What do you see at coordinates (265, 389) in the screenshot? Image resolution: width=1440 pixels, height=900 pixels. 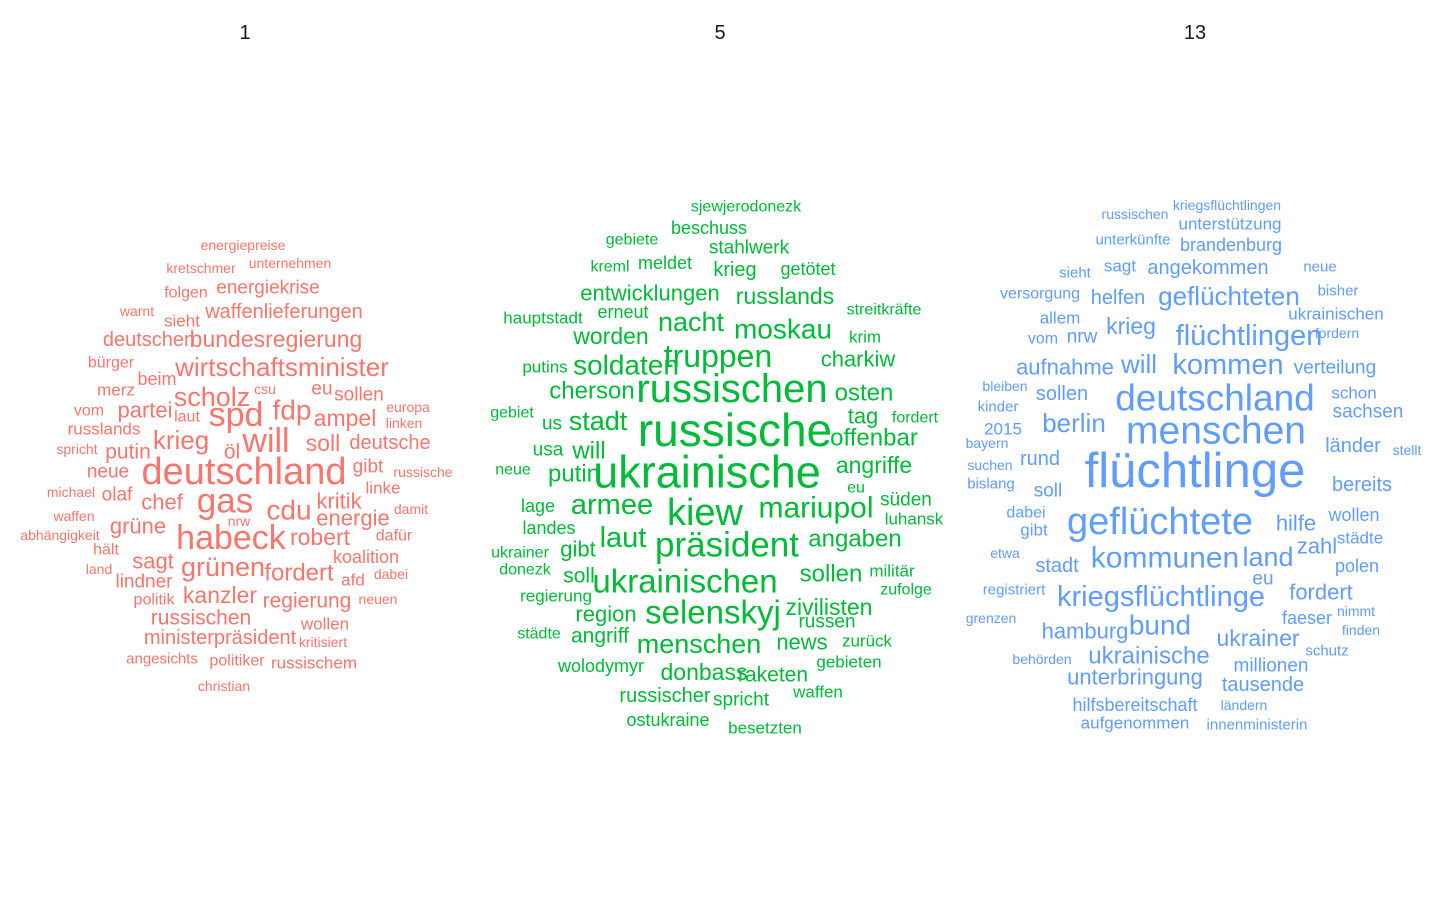 I see `word-csu: csu` at bounding box center [265, 389].